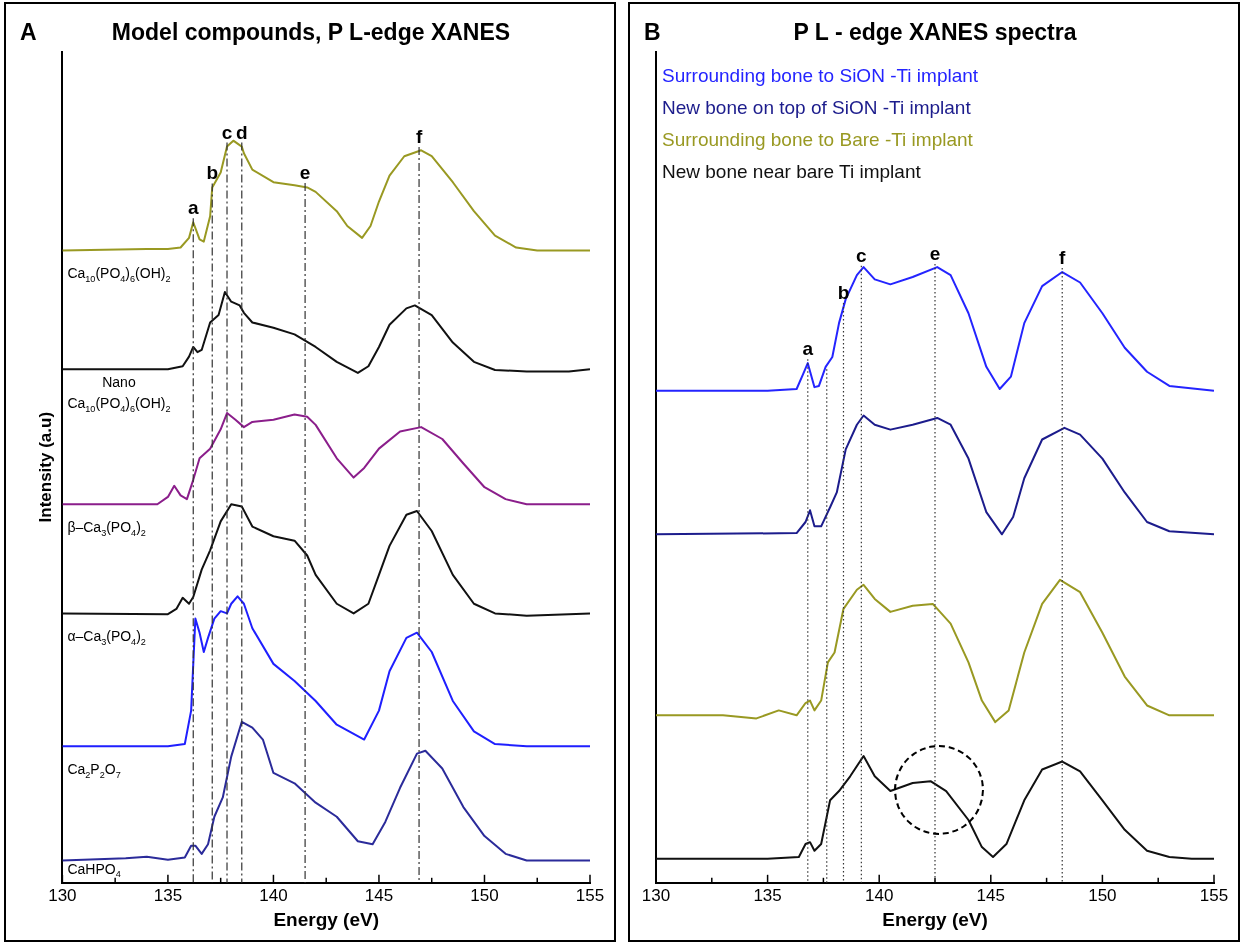 The image size is (1244, 944). Describe the element at coordinates (311, 32) in the screenshot. I see `chart-title: Model compounds, P L-edge XANES` at that location.